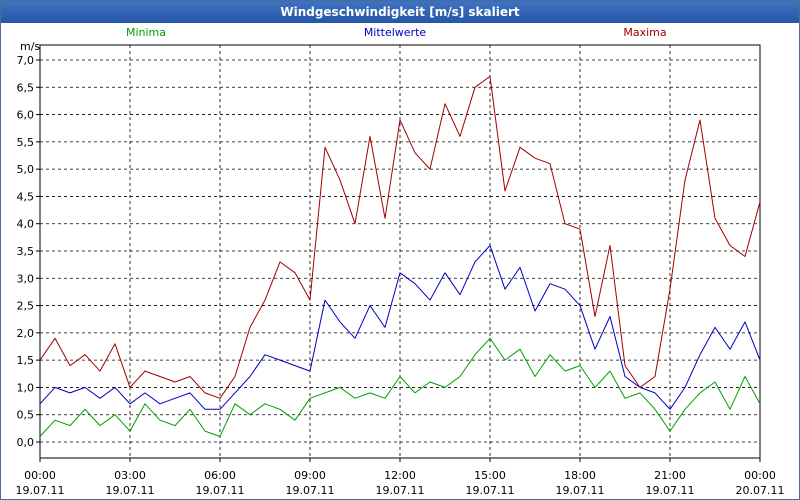 This screenshot has width=800, height=500. I want to click on y-tick-label: 6,0, so click(26, 115).